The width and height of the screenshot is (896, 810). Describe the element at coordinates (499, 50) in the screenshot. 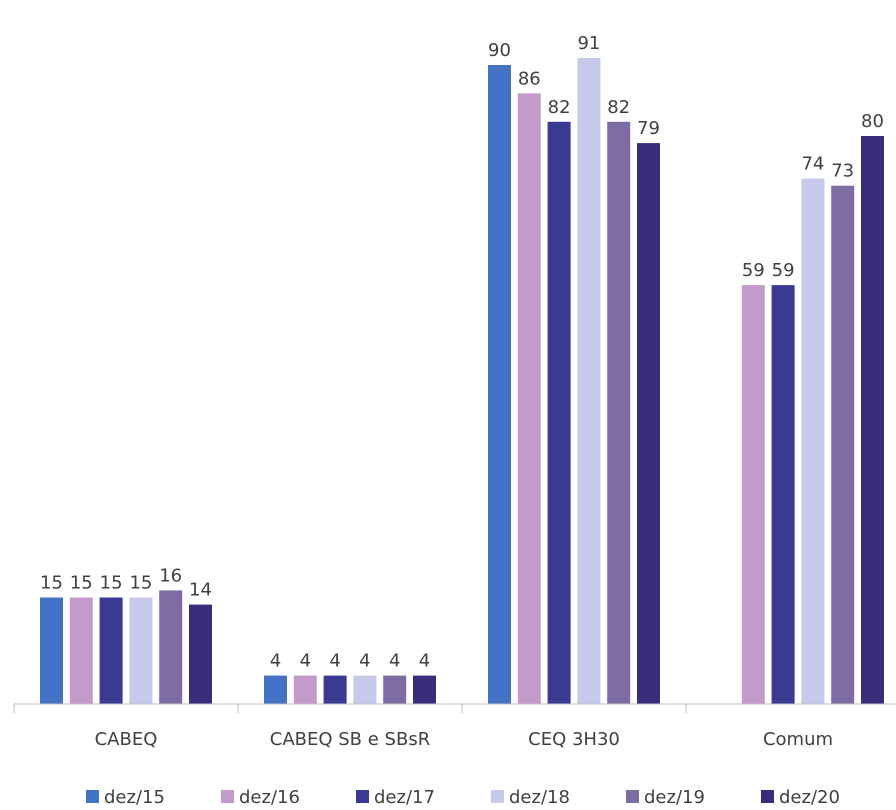

I see `data-label: 90` at that location.